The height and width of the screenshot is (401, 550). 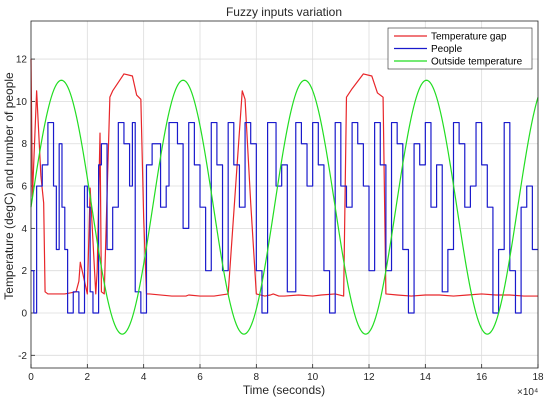 I want to click on y-tick-label: 12, so click(x=22, y=60).